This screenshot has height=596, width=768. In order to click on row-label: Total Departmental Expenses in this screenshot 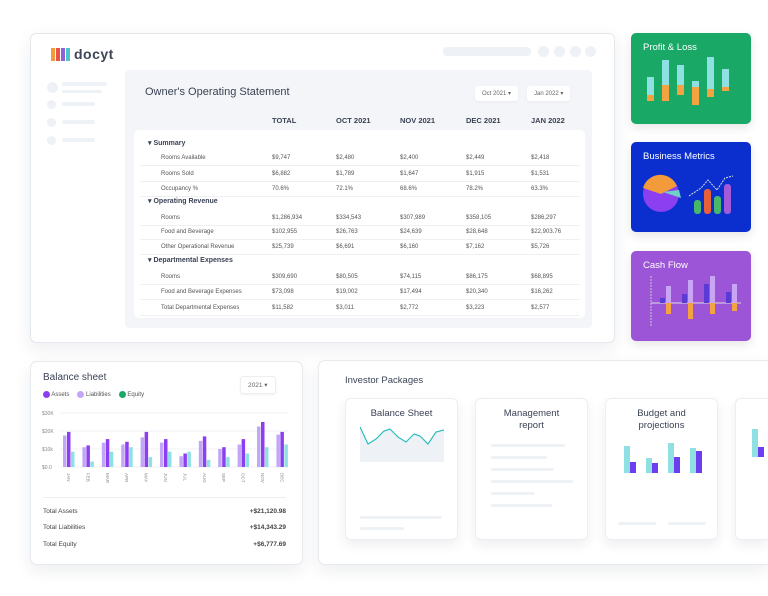, I will do `click(200, 308)`.